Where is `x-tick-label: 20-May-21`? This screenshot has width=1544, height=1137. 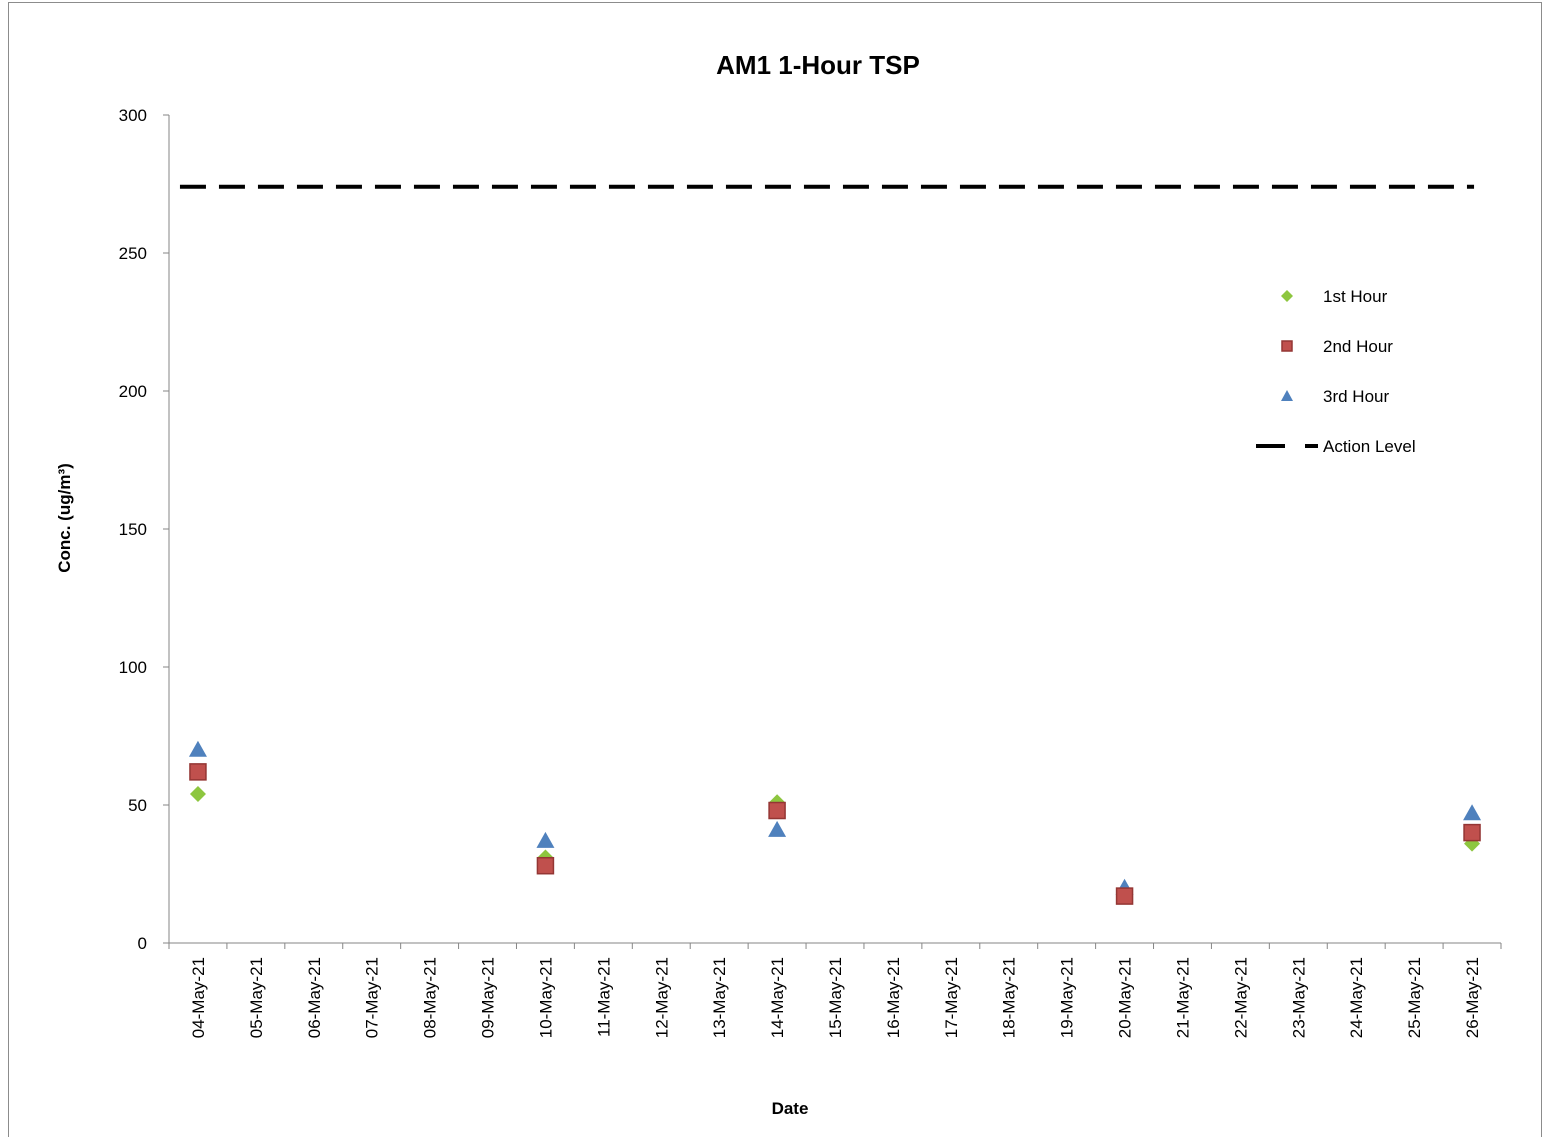 x-tick-label: 20-May-21 is located at coordinates (1125, 997).